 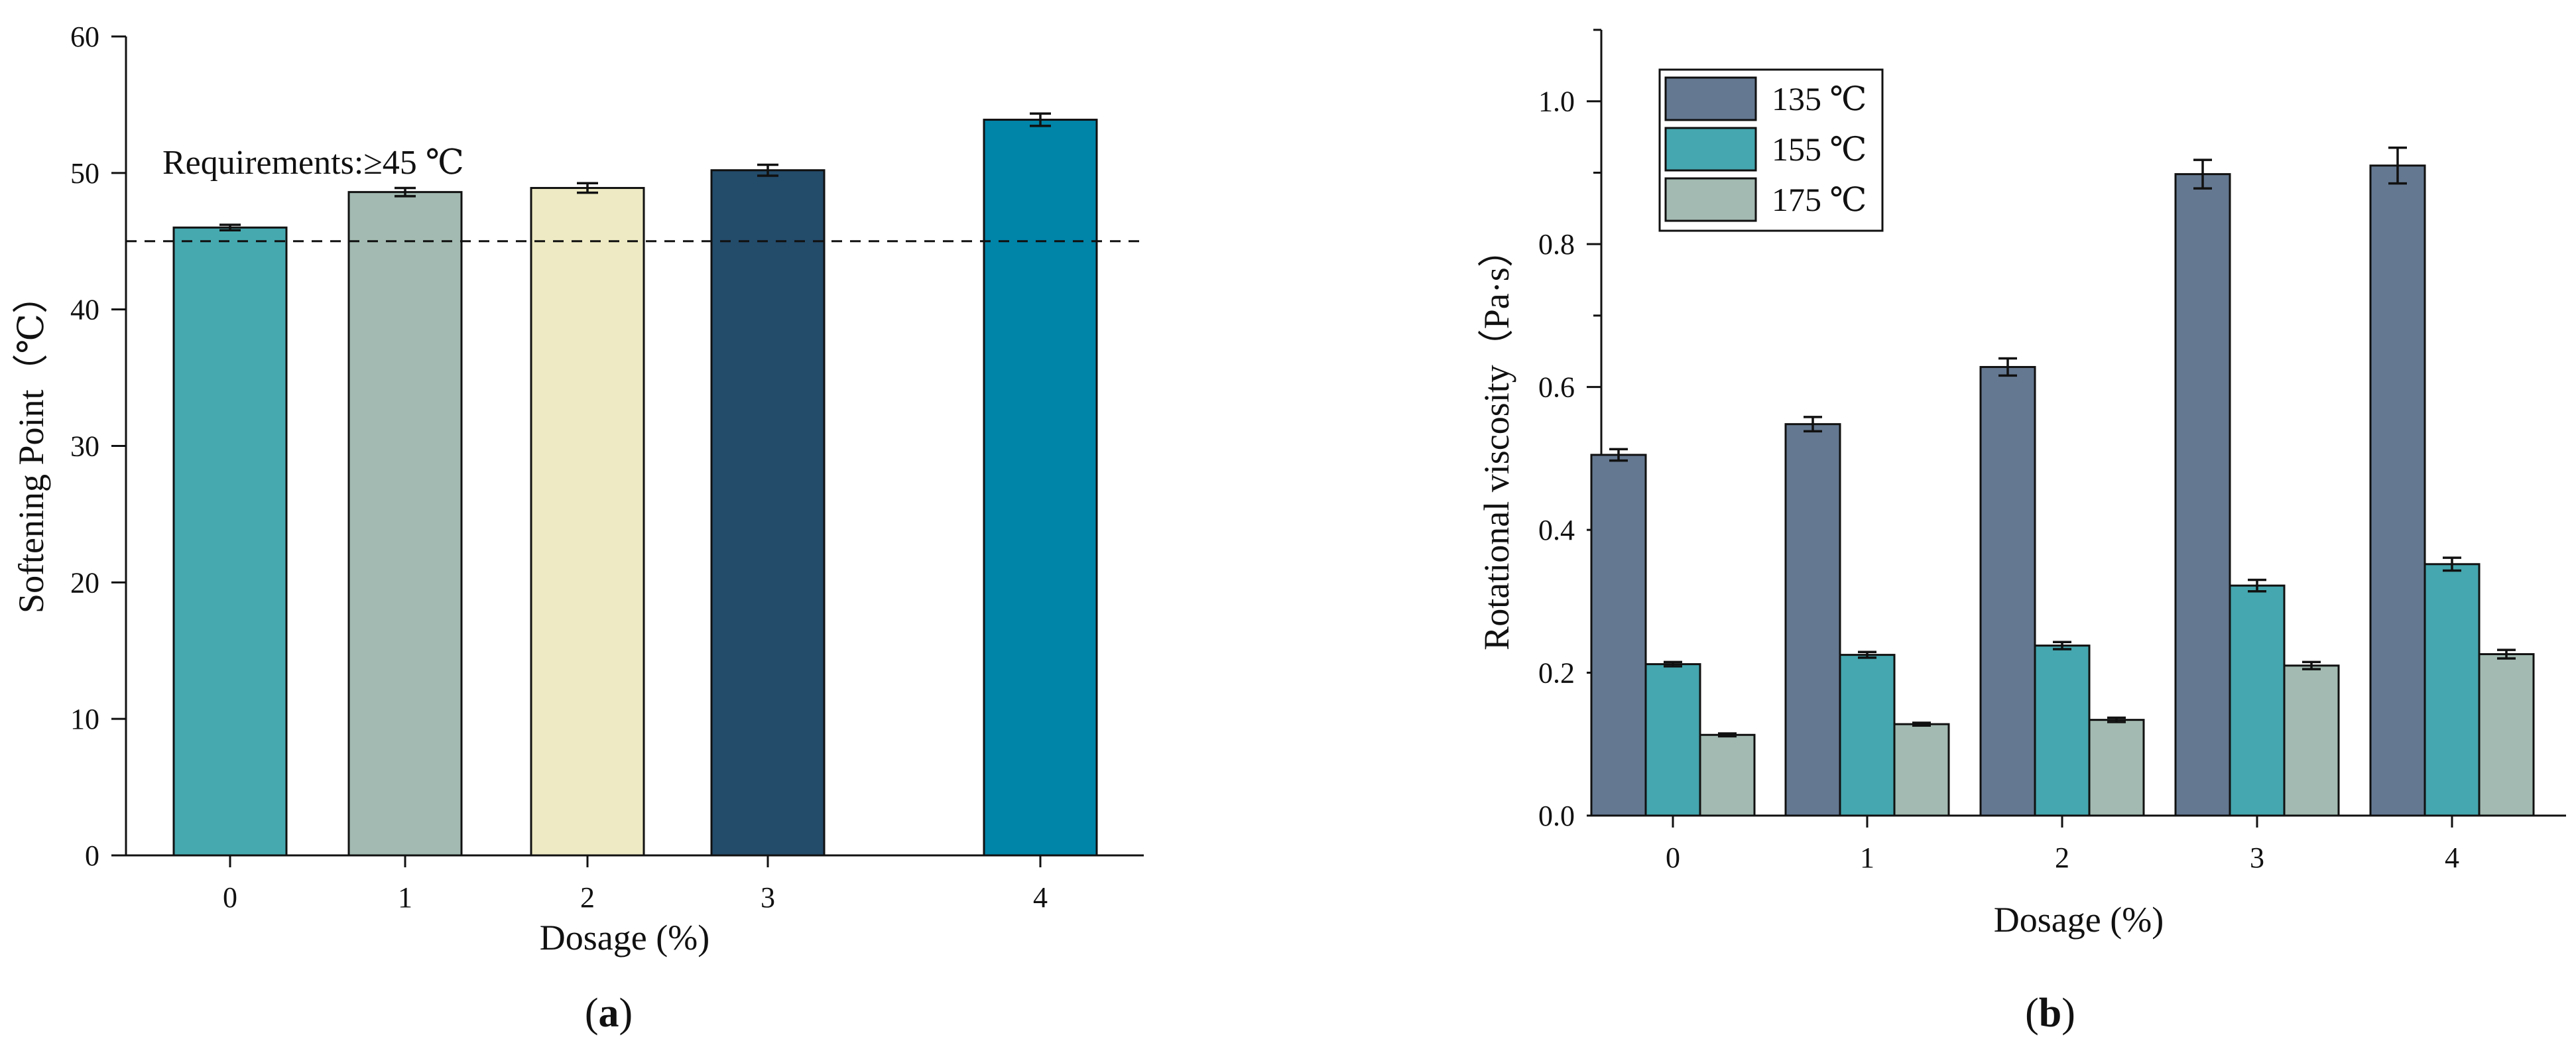 I want to click on legend-label-155: 155 ℃, so click(x=1819, y=149).